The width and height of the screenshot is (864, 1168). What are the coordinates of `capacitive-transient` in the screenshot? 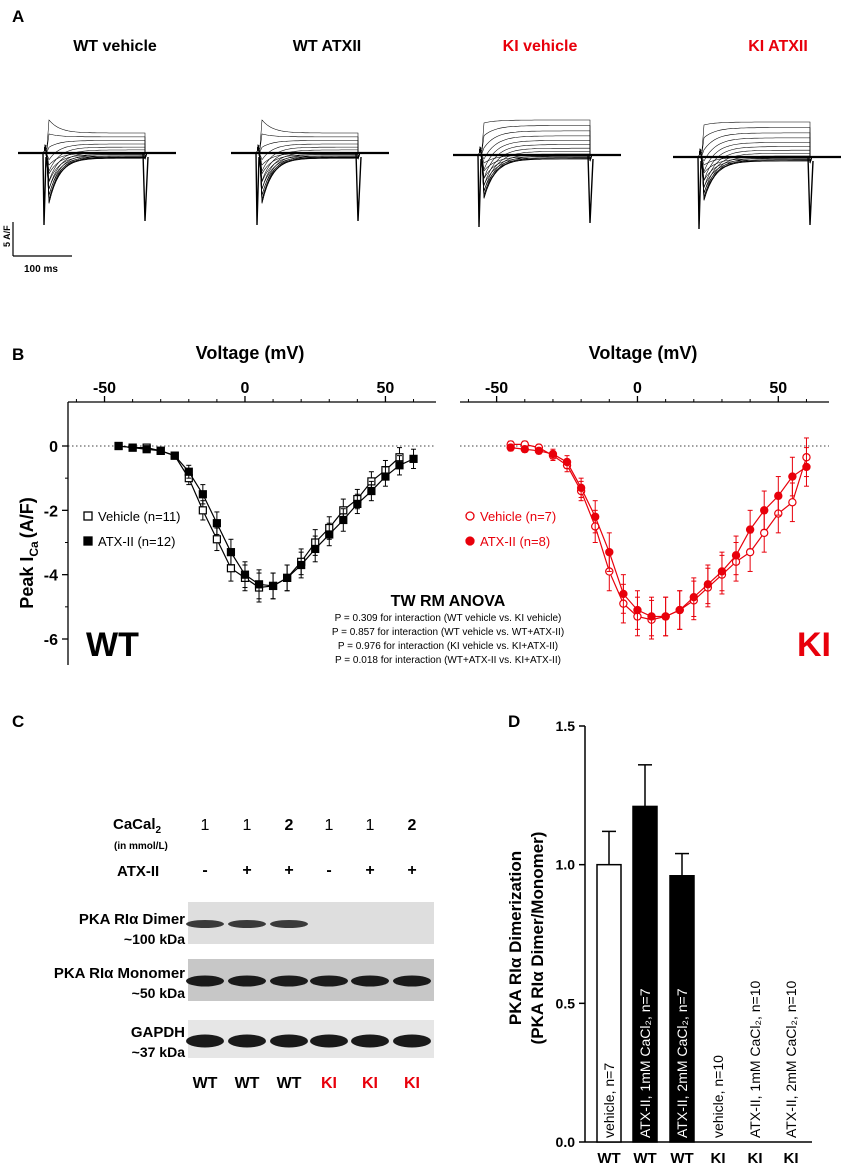 It's located at (44, 189).